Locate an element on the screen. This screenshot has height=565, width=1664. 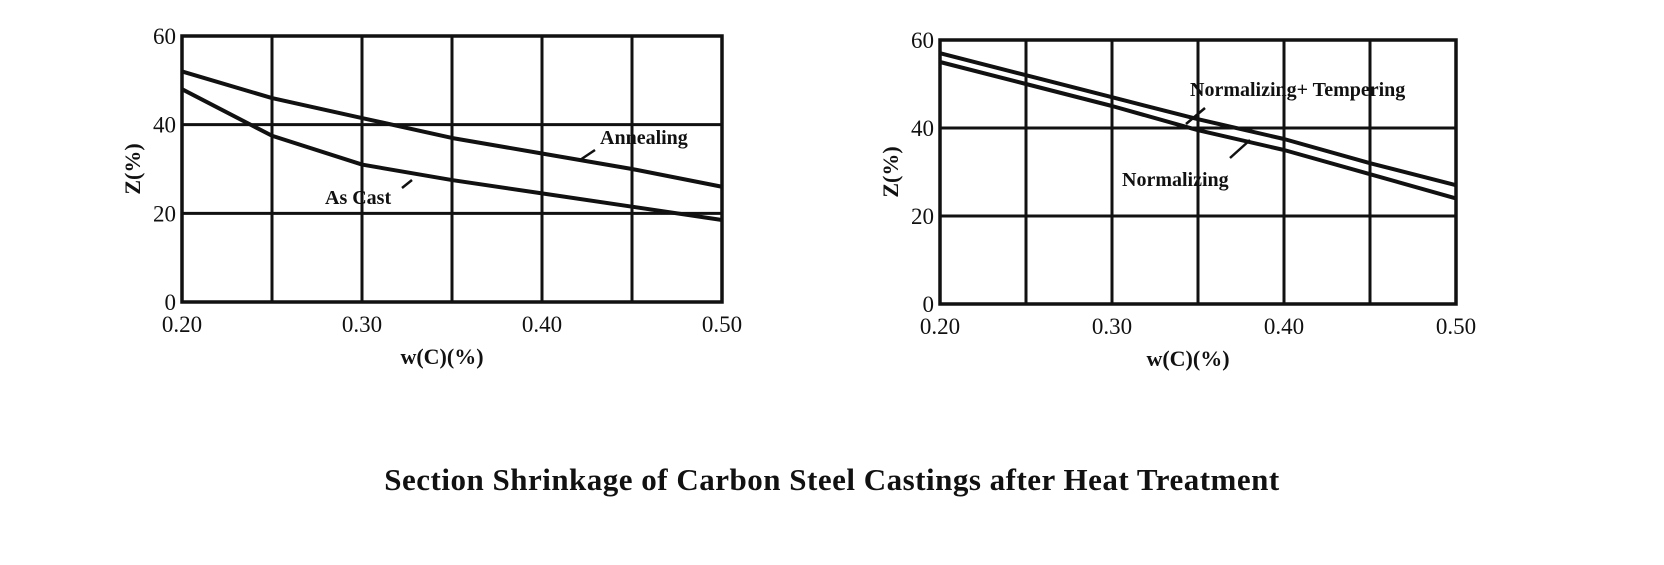
plot-frame is located at coordinates (1198, 172).